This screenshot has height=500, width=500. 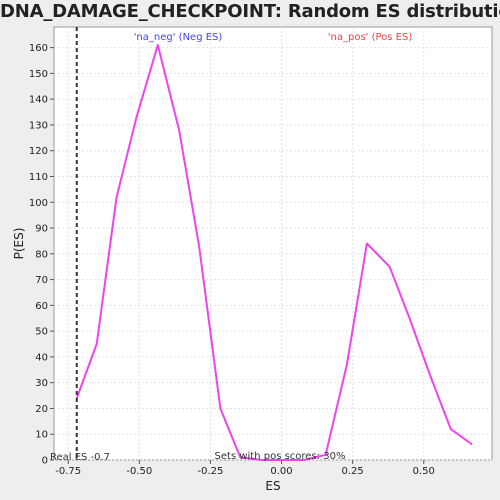 What do you see at coordinates (38, 100) in the screenshot?
I see `y-tick-label: 140` at bounding box center [38, 100].